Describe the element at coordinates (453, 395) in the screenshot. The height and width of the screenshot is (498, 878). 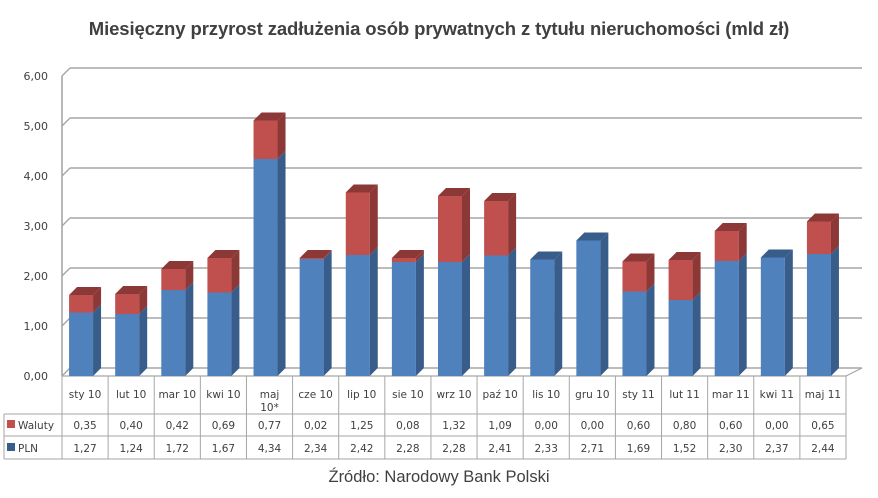
I see `category-label: wrz 10` at that location.